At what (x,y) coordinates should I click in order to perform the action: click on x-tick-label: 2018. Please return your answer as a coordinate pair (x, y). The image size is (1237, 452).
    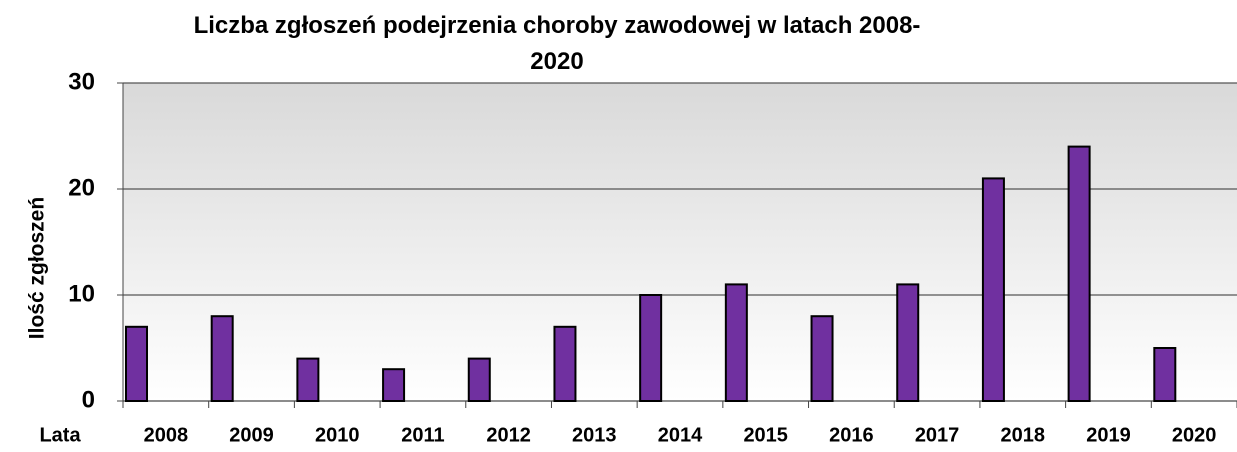
    Looking at the image, I should click on (1023, 435).